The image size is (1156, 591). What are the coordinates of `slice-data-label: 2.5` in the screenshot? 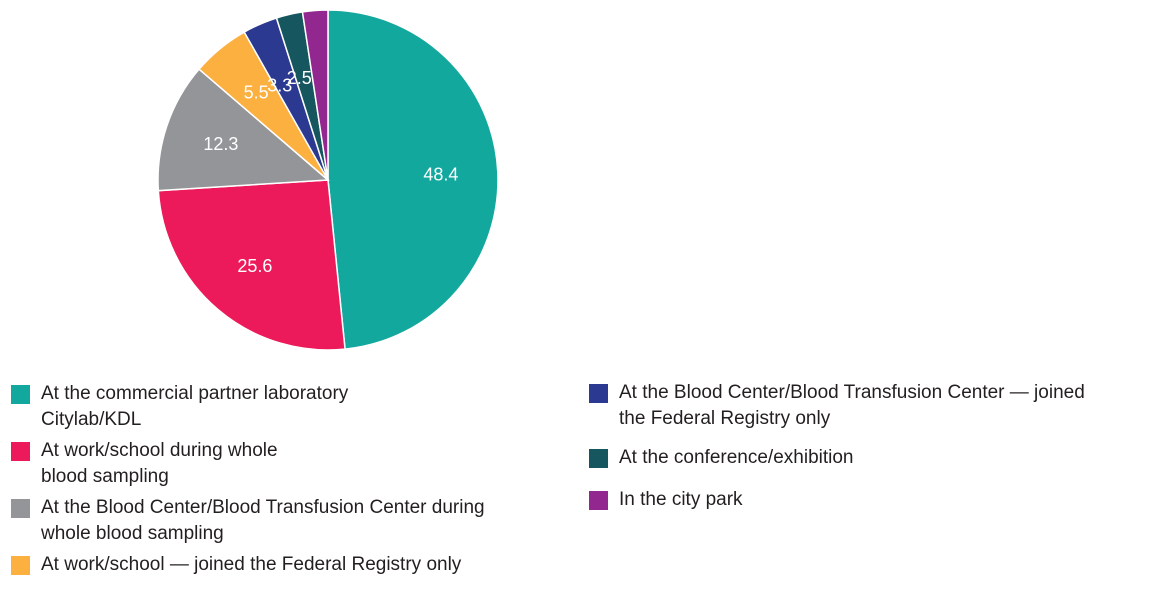 It's located at (299, 78).